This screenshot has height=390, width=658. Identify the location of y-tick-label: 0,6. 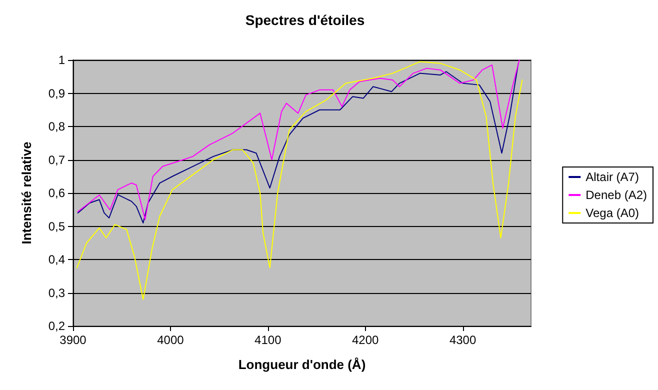
(57, 193).